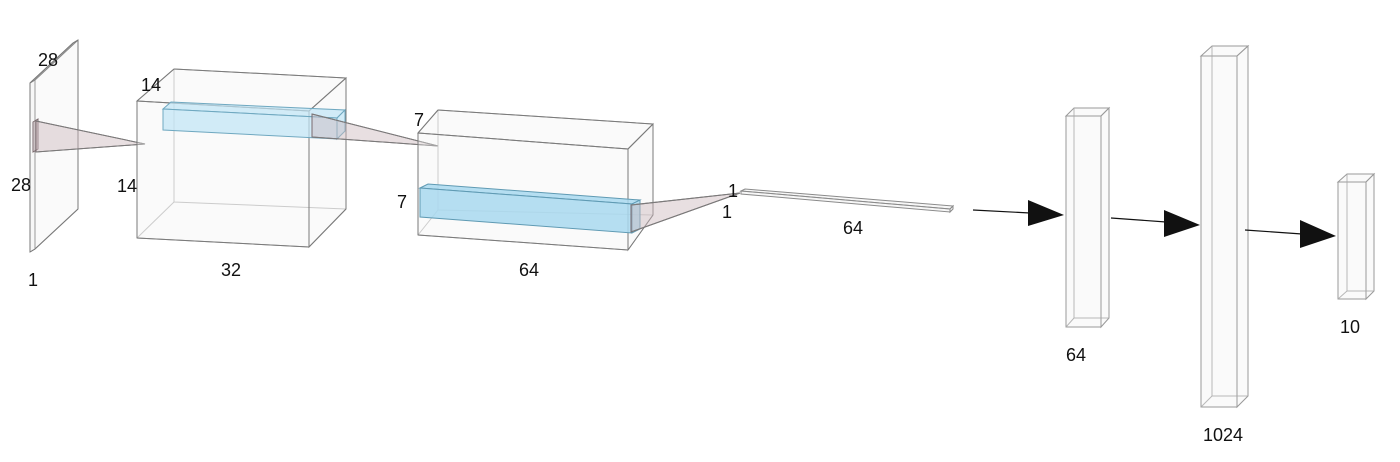  I want to click on input-height-label: 28, so click(21, 185).